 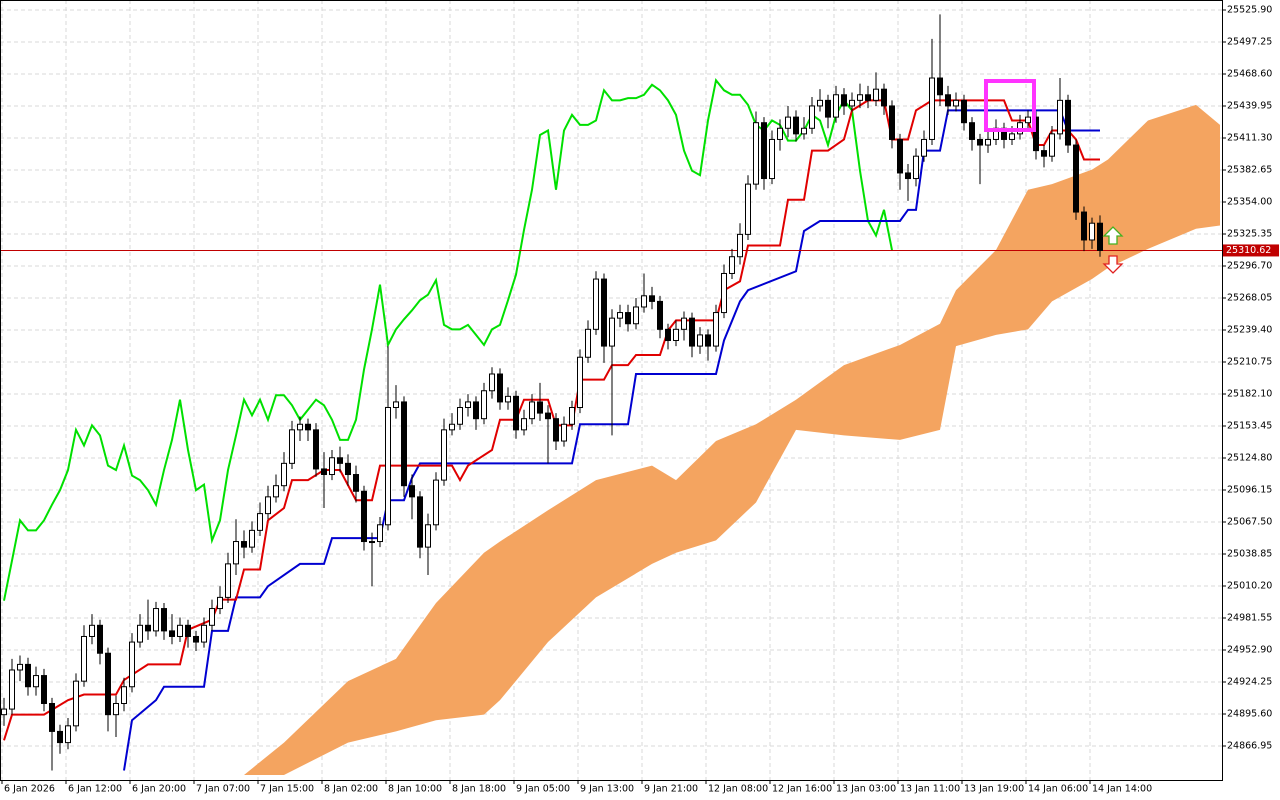 I want to click on y-tick-label: 25010.20, so click(x=1249, y=585).